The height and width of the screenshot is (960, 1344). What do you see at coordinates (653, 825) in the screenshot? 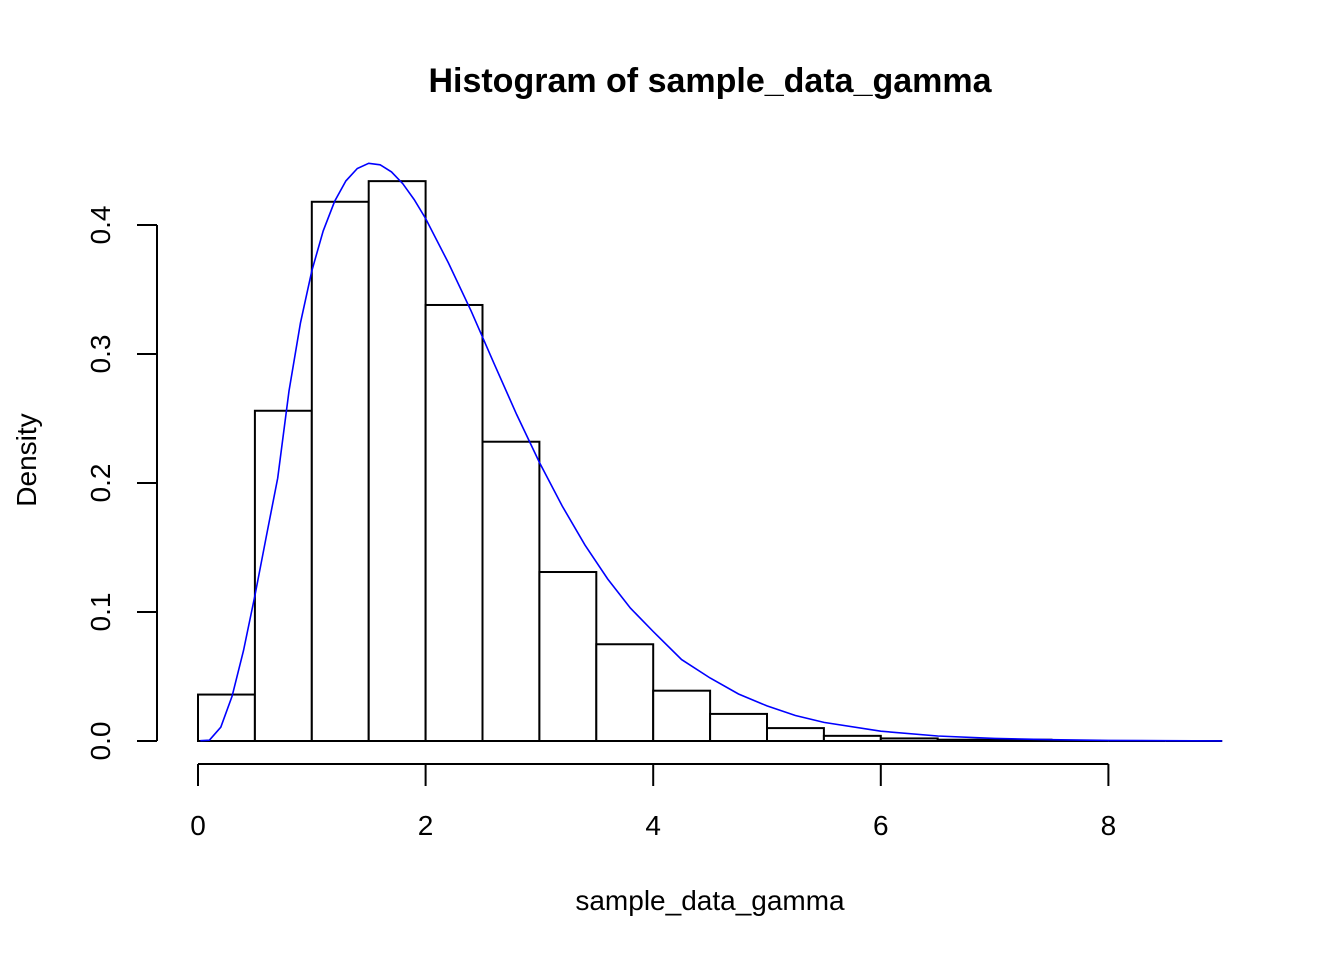
I see `x-tick-label: 4` at bounding box center [653, 825].